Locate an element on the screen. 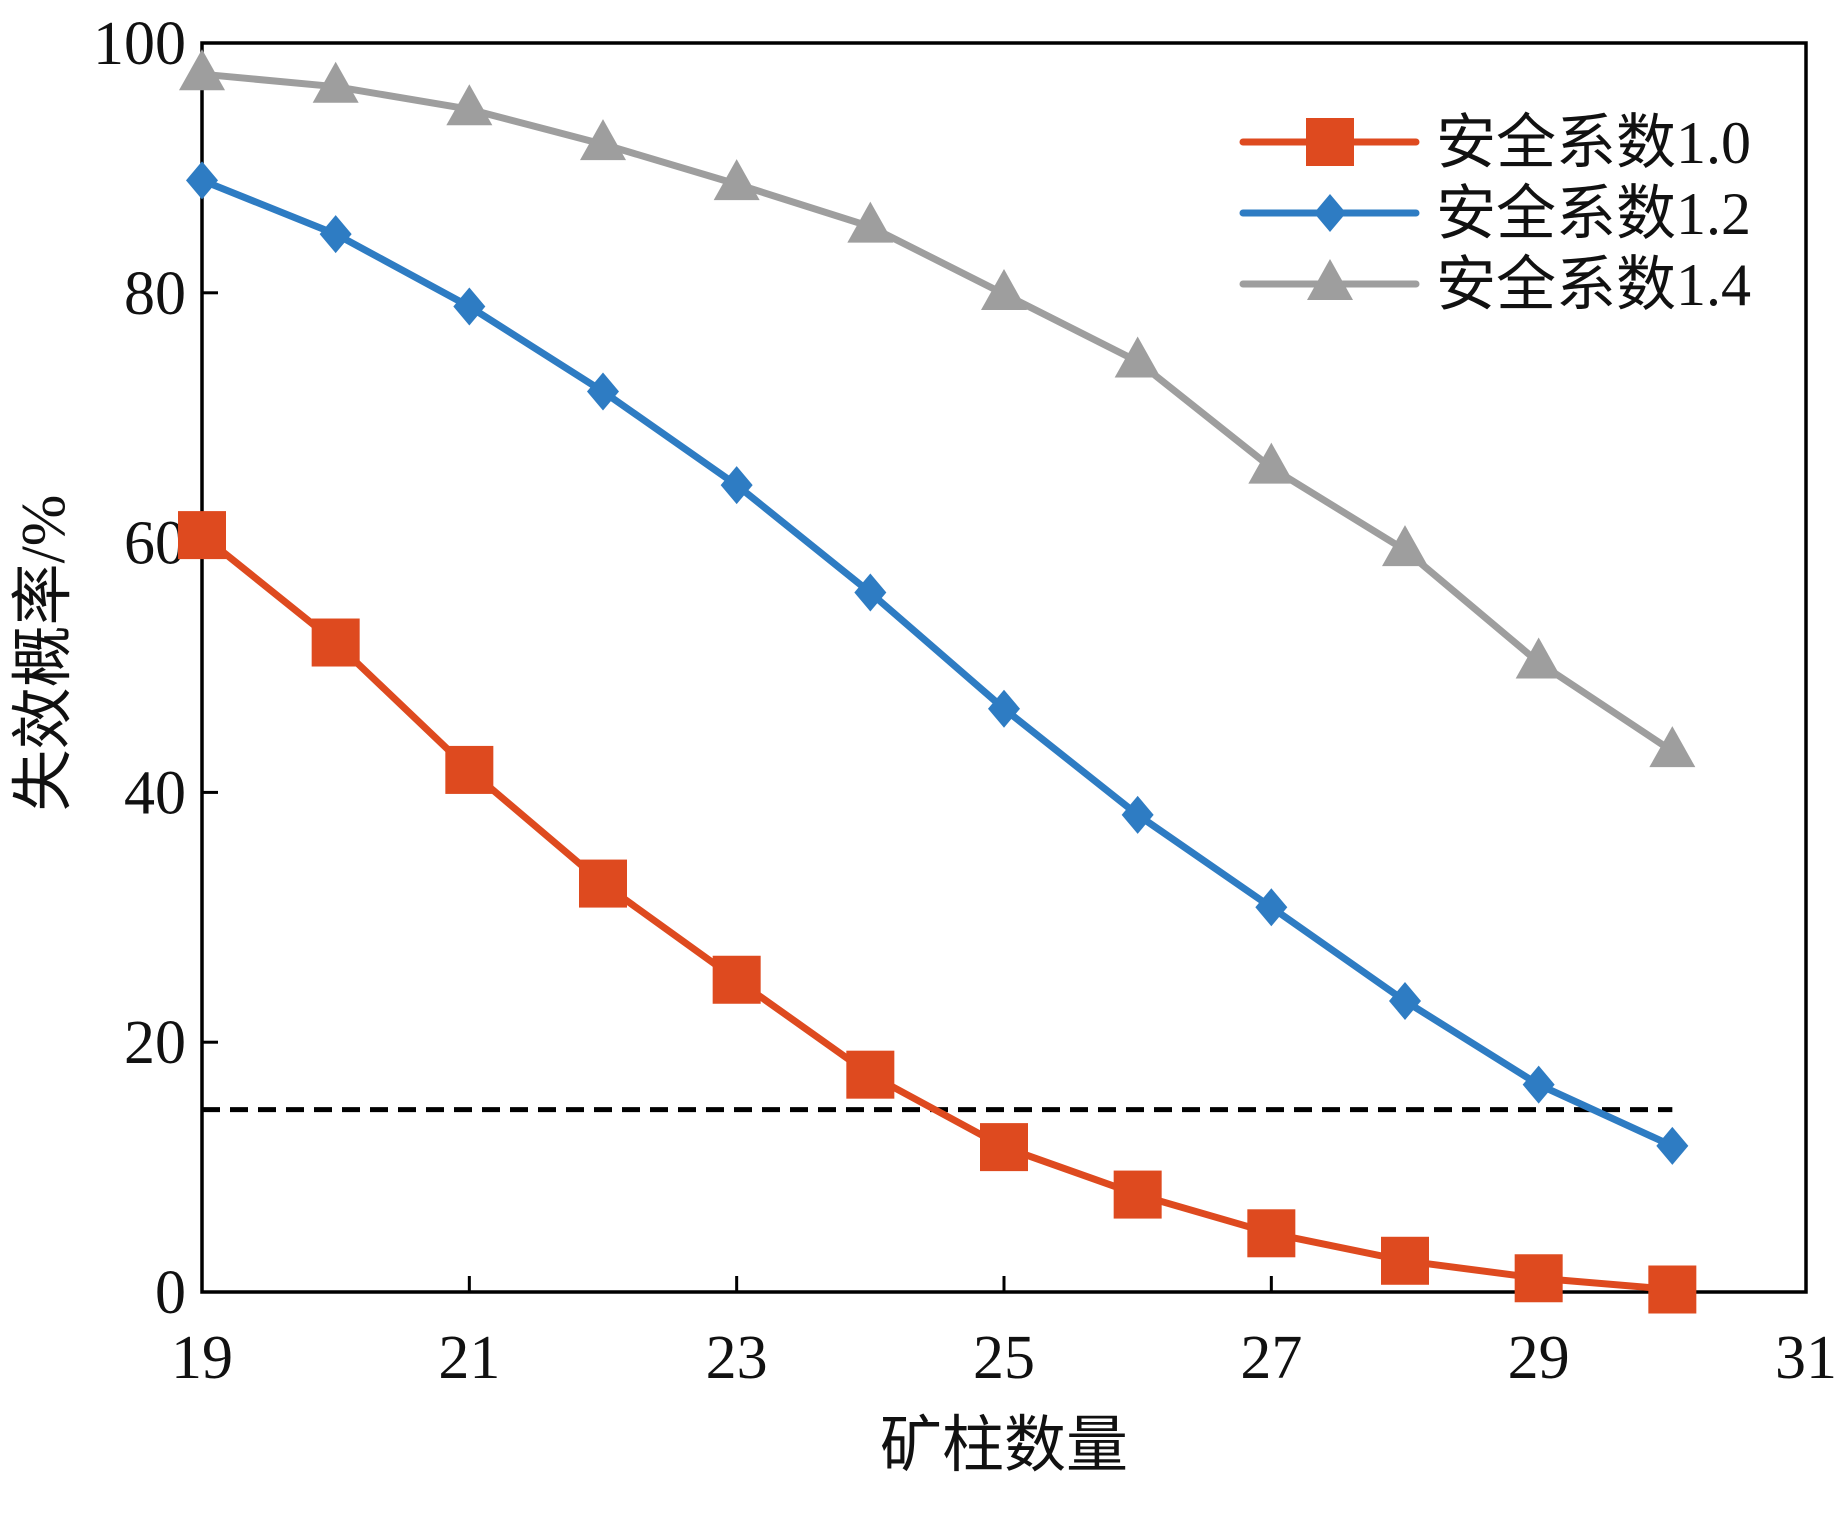 The width and height of the screenshot is (1843, 1516). y-tick-label-80: 80 is located at coordinates (155, 294).